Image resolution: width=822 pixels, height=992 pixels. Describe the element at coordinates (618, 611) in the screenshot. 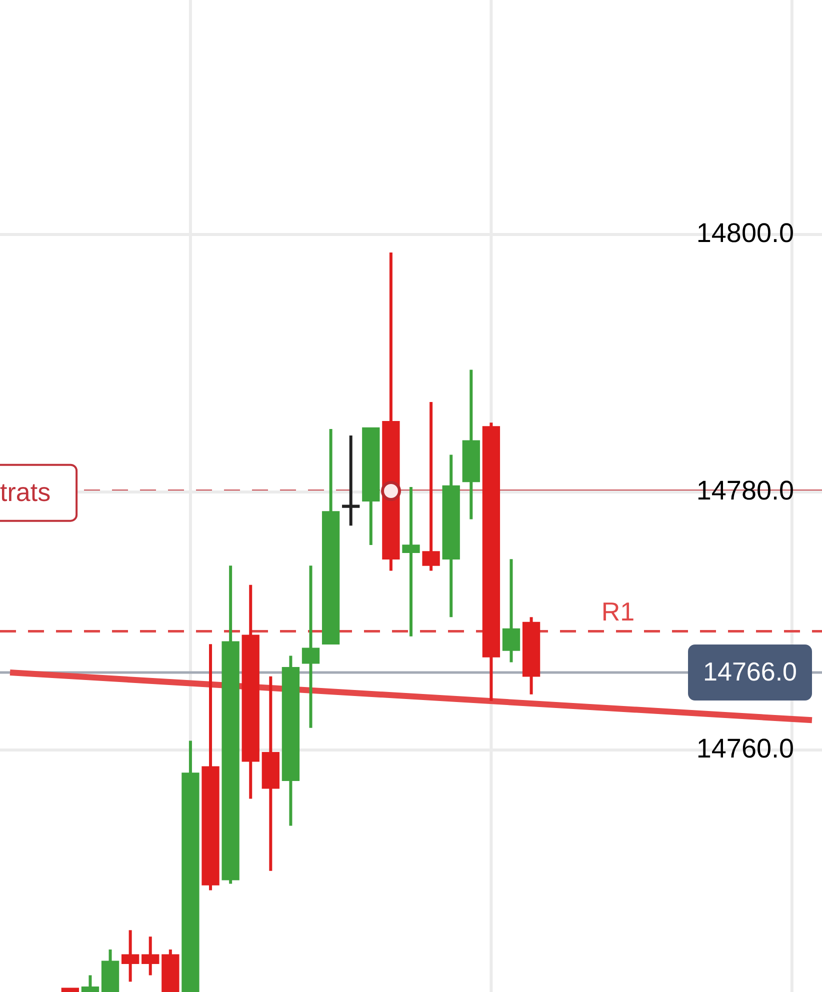

I see `ref-line-label: R1` at that location.